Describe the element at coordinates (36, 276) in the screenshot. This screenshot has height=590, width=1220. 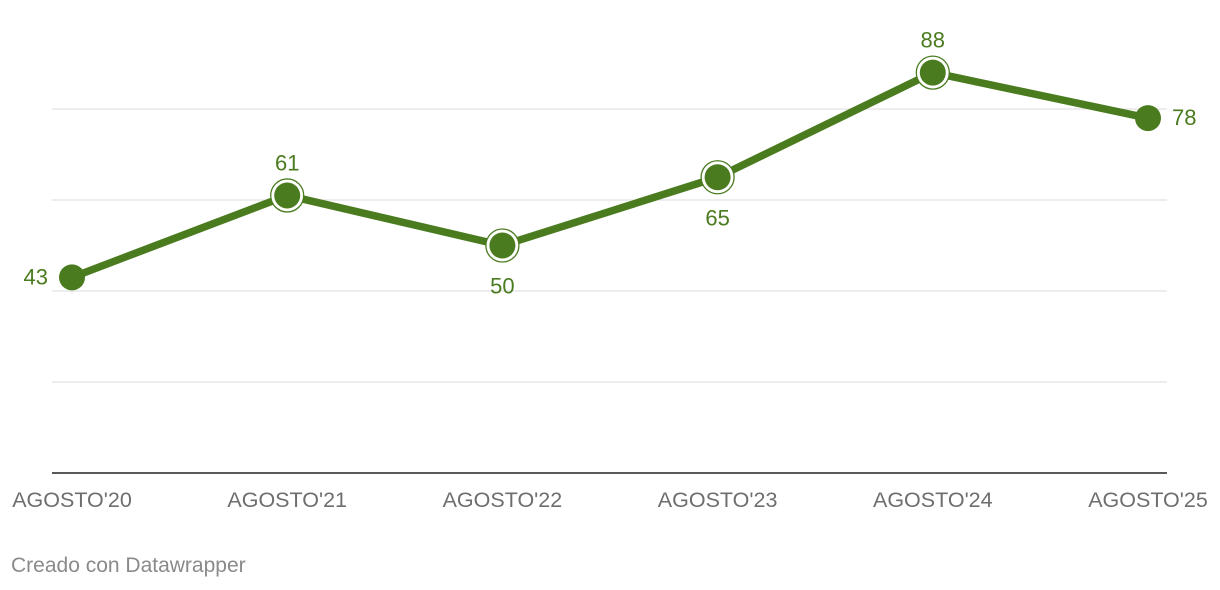
I see `data-label: 43` at that location.